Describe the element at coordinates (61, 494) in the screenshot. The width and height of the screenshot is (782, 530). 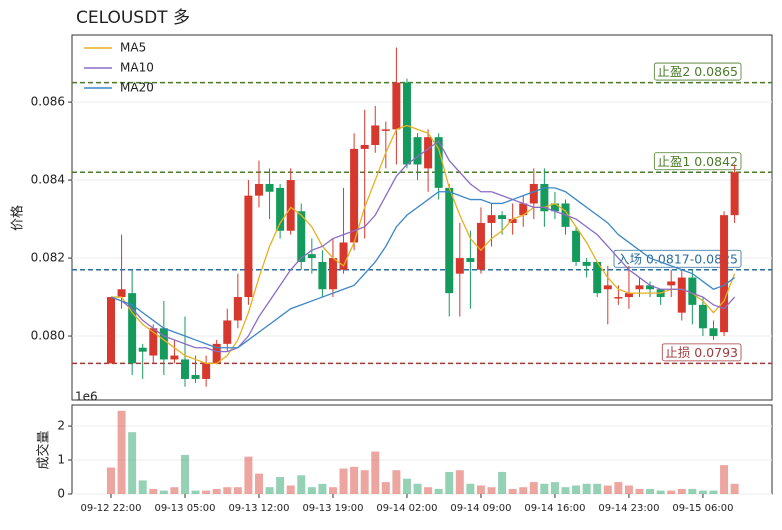
I see `y-tick-label: 0` at that location.